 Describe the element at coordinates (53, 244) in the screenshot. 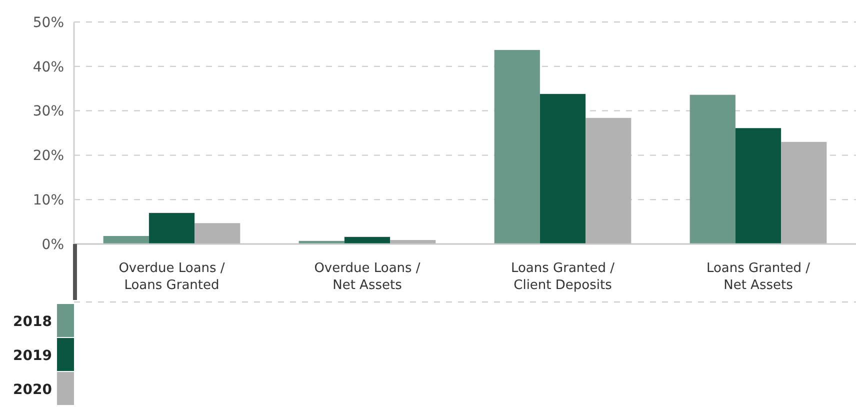

I see `y-tick-label: 0%` at that location.